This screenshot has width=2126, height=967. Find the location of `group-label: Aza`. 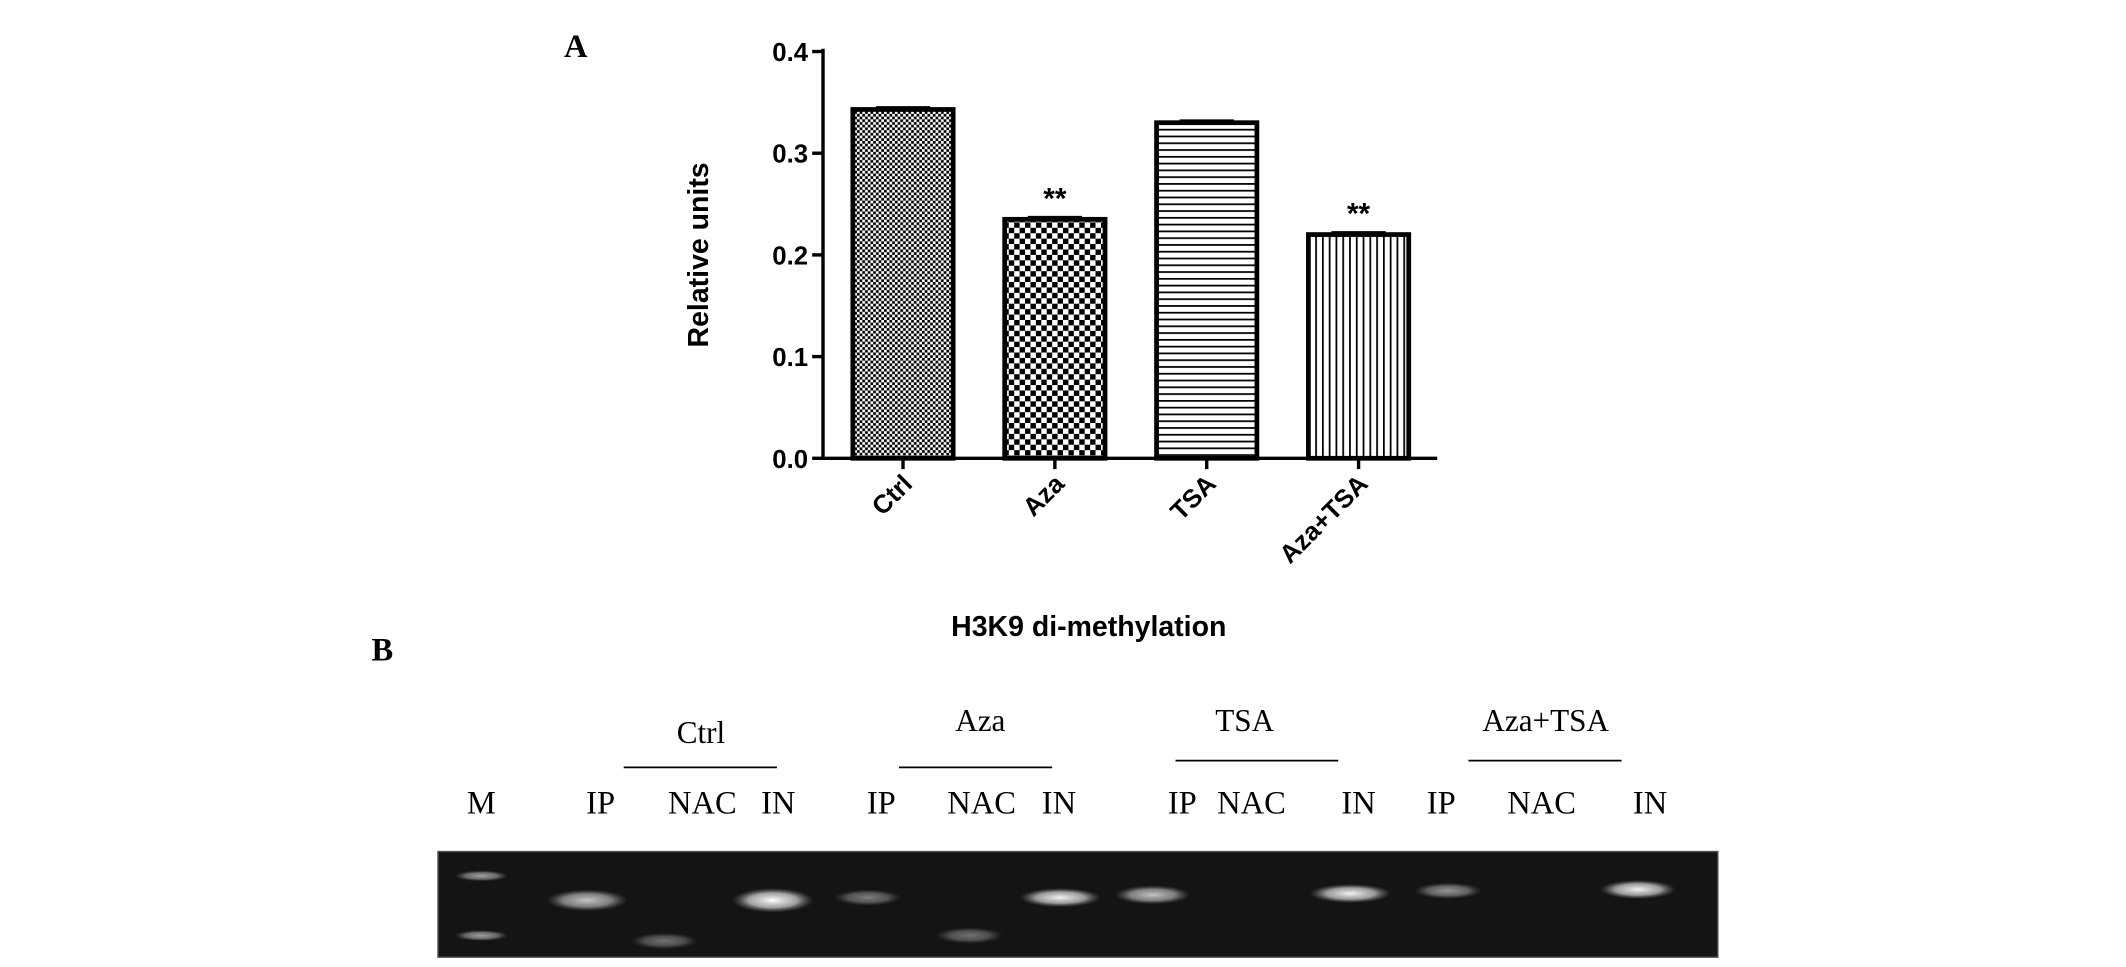

group-label: Aza is located at coordinates (980, 720).